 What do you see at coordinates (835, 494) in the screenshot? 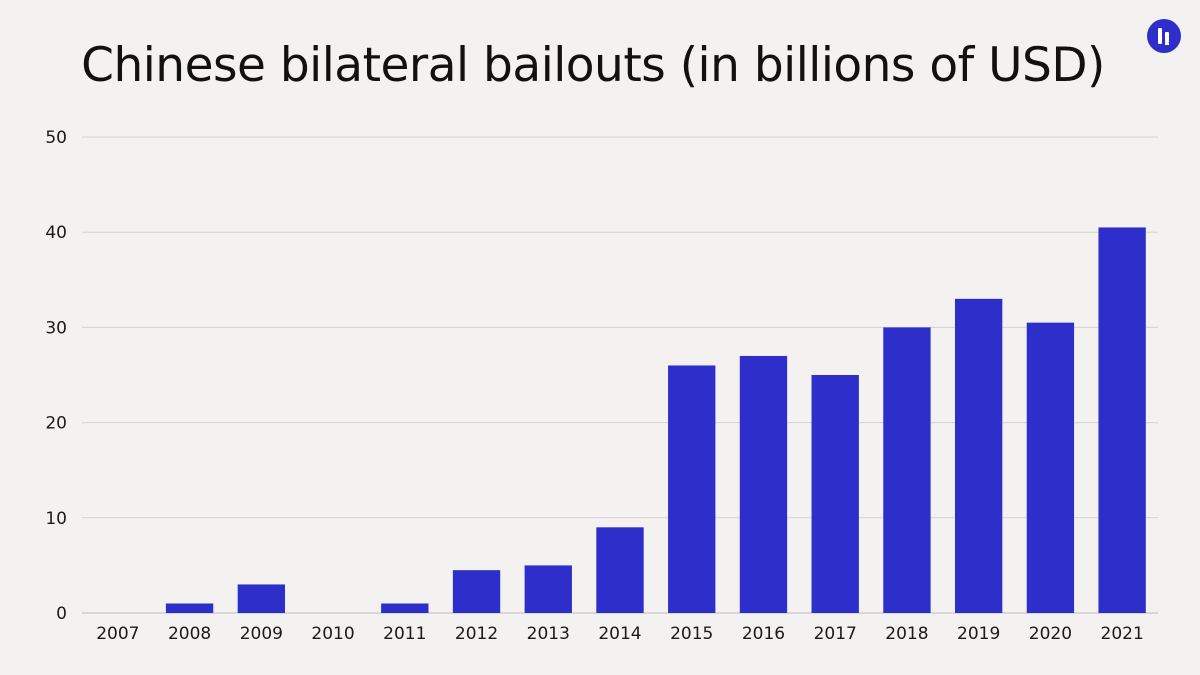
I see `bar-2017` at bounding box center [835, 494].